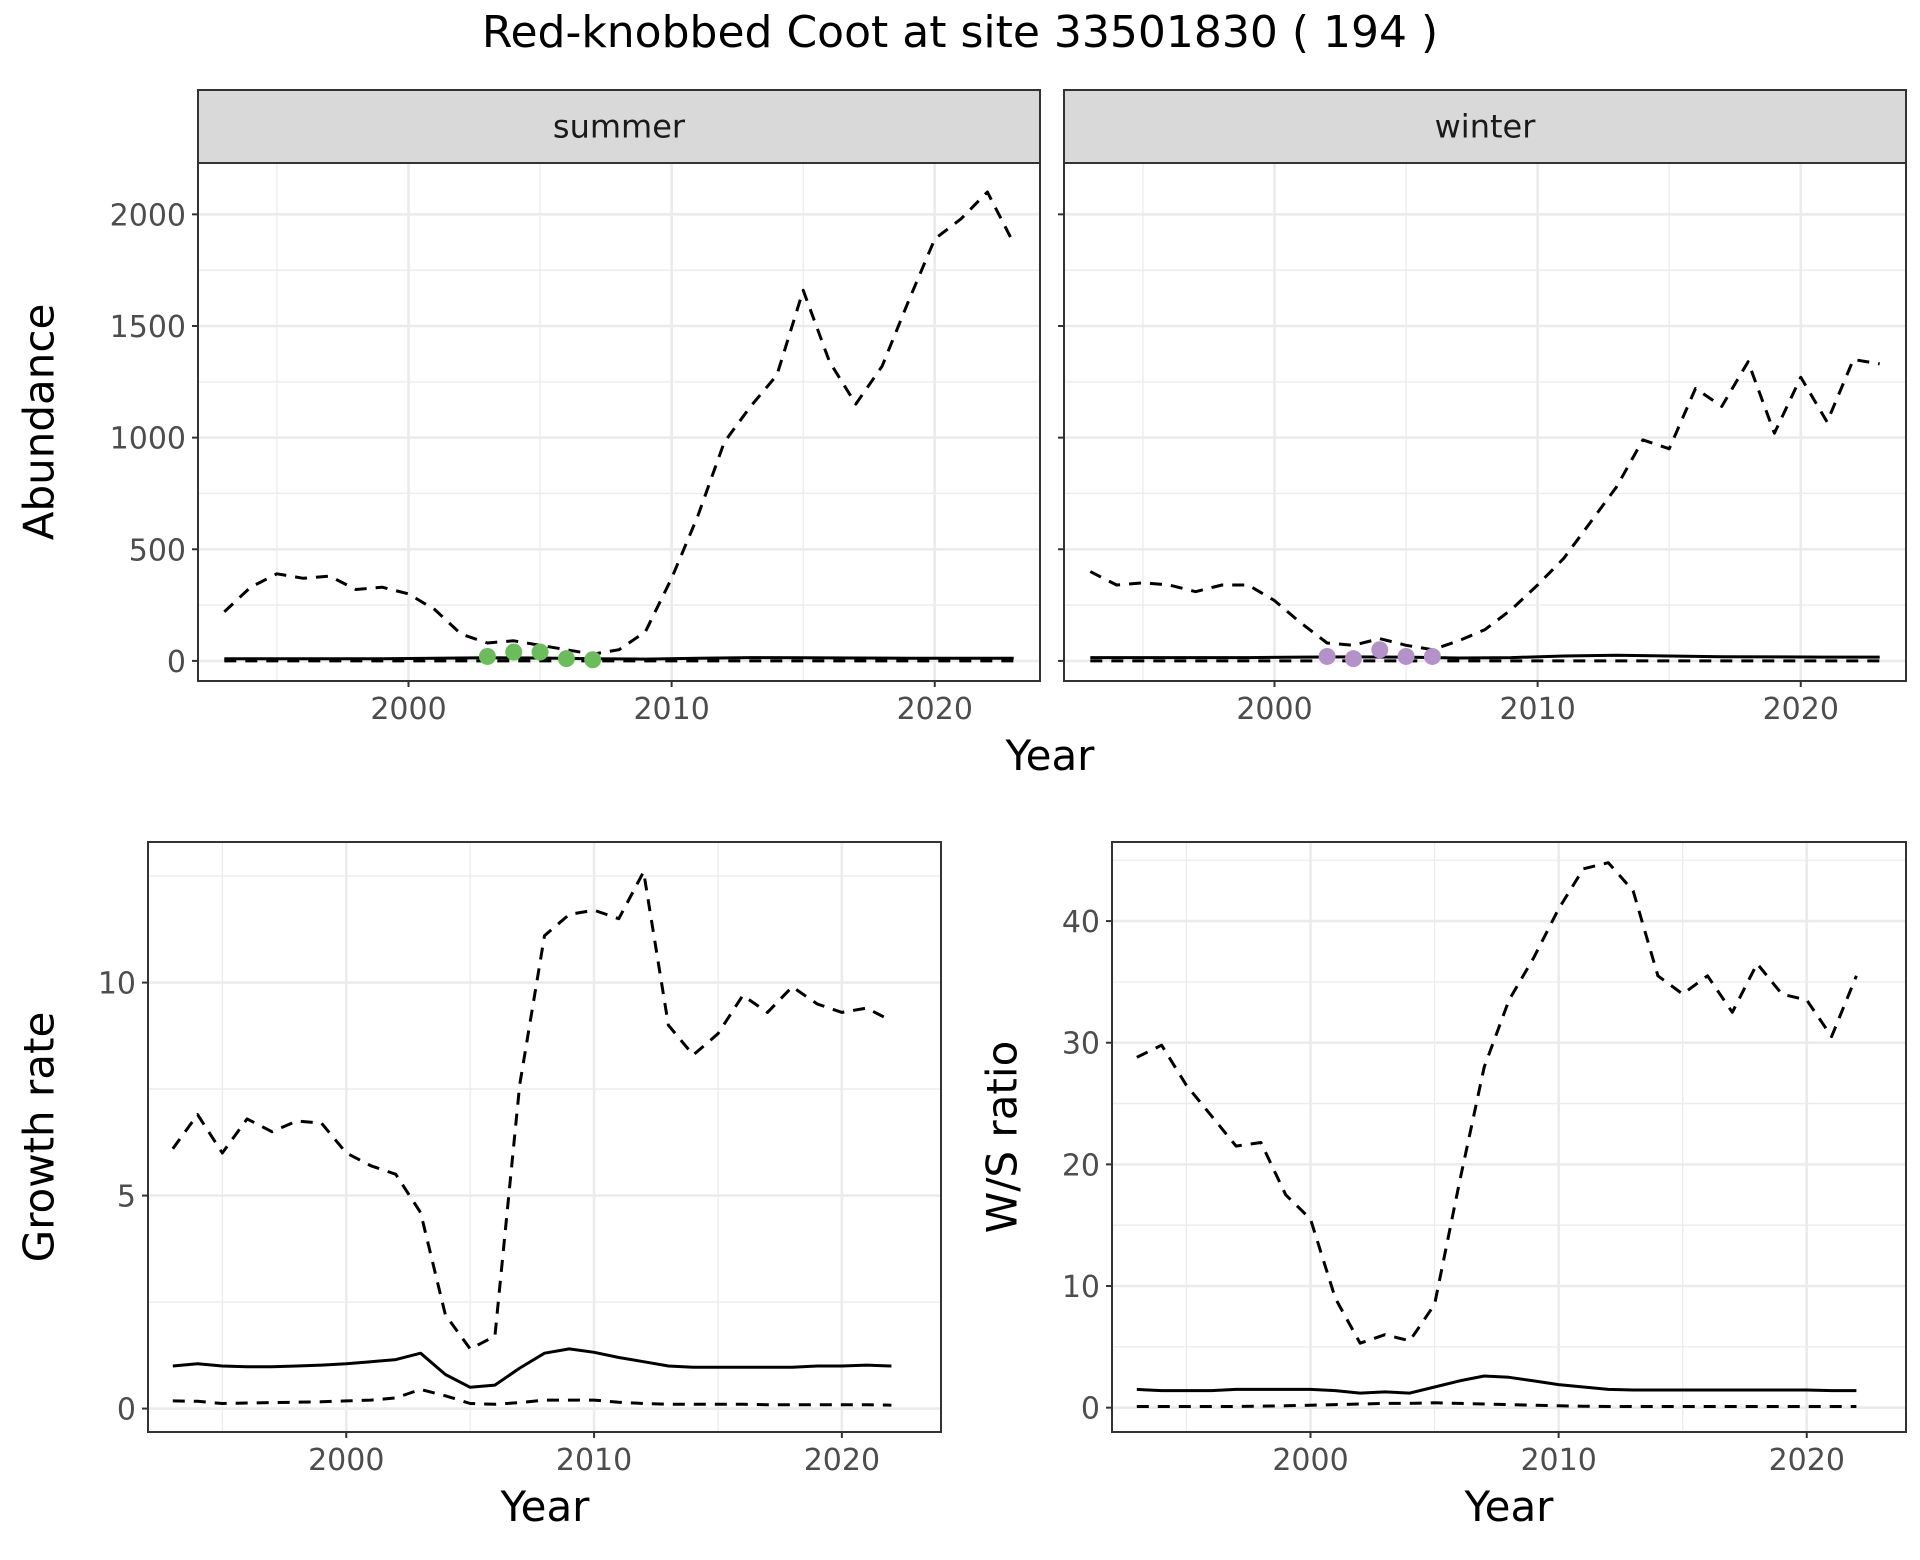 Image resolution: width=1920 pixels, height=1560 pixels. Describe the element at coordinates (157, 550) in the screenshot. I see `y-tick-label: 500` at that location.